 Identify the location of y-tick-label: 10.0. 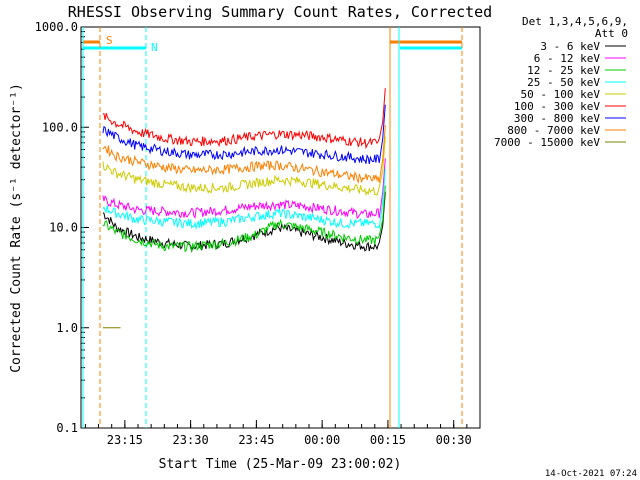
(63, 228).